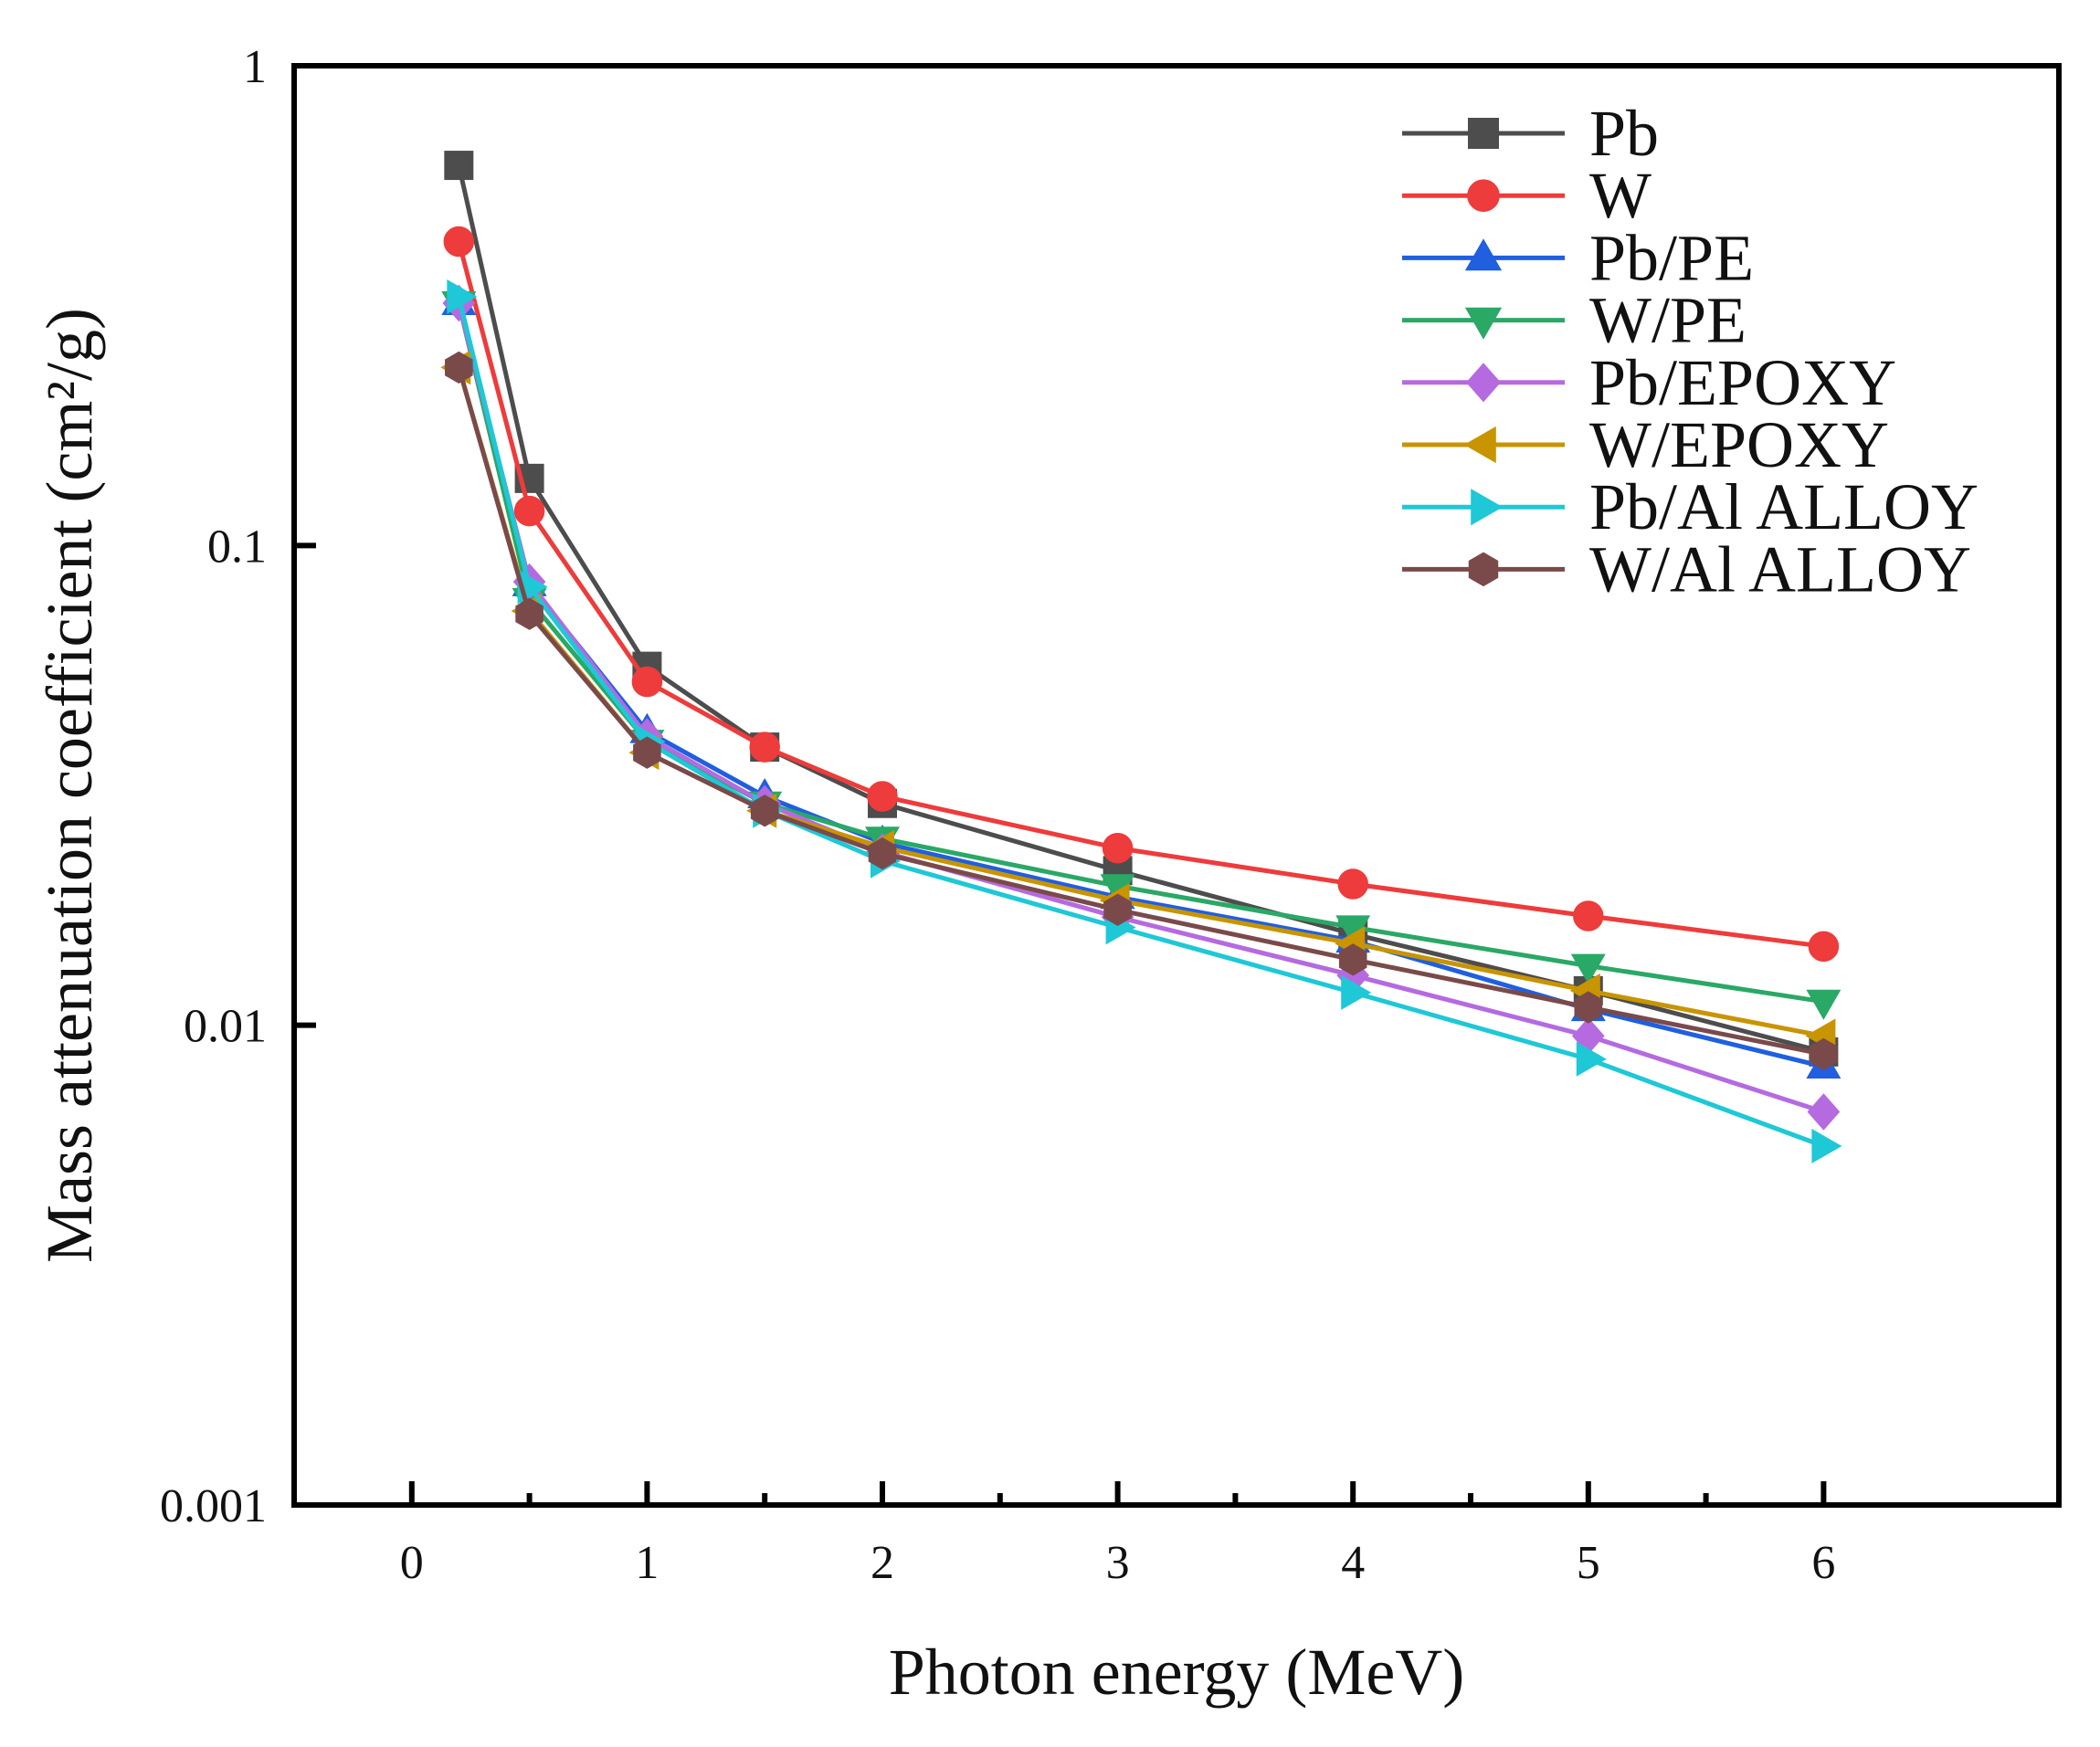 The height and width of the screenshot is (1747, 2100). I want to click on y-axis: 0.001 0.01 0.1 1, so click(238, 786).